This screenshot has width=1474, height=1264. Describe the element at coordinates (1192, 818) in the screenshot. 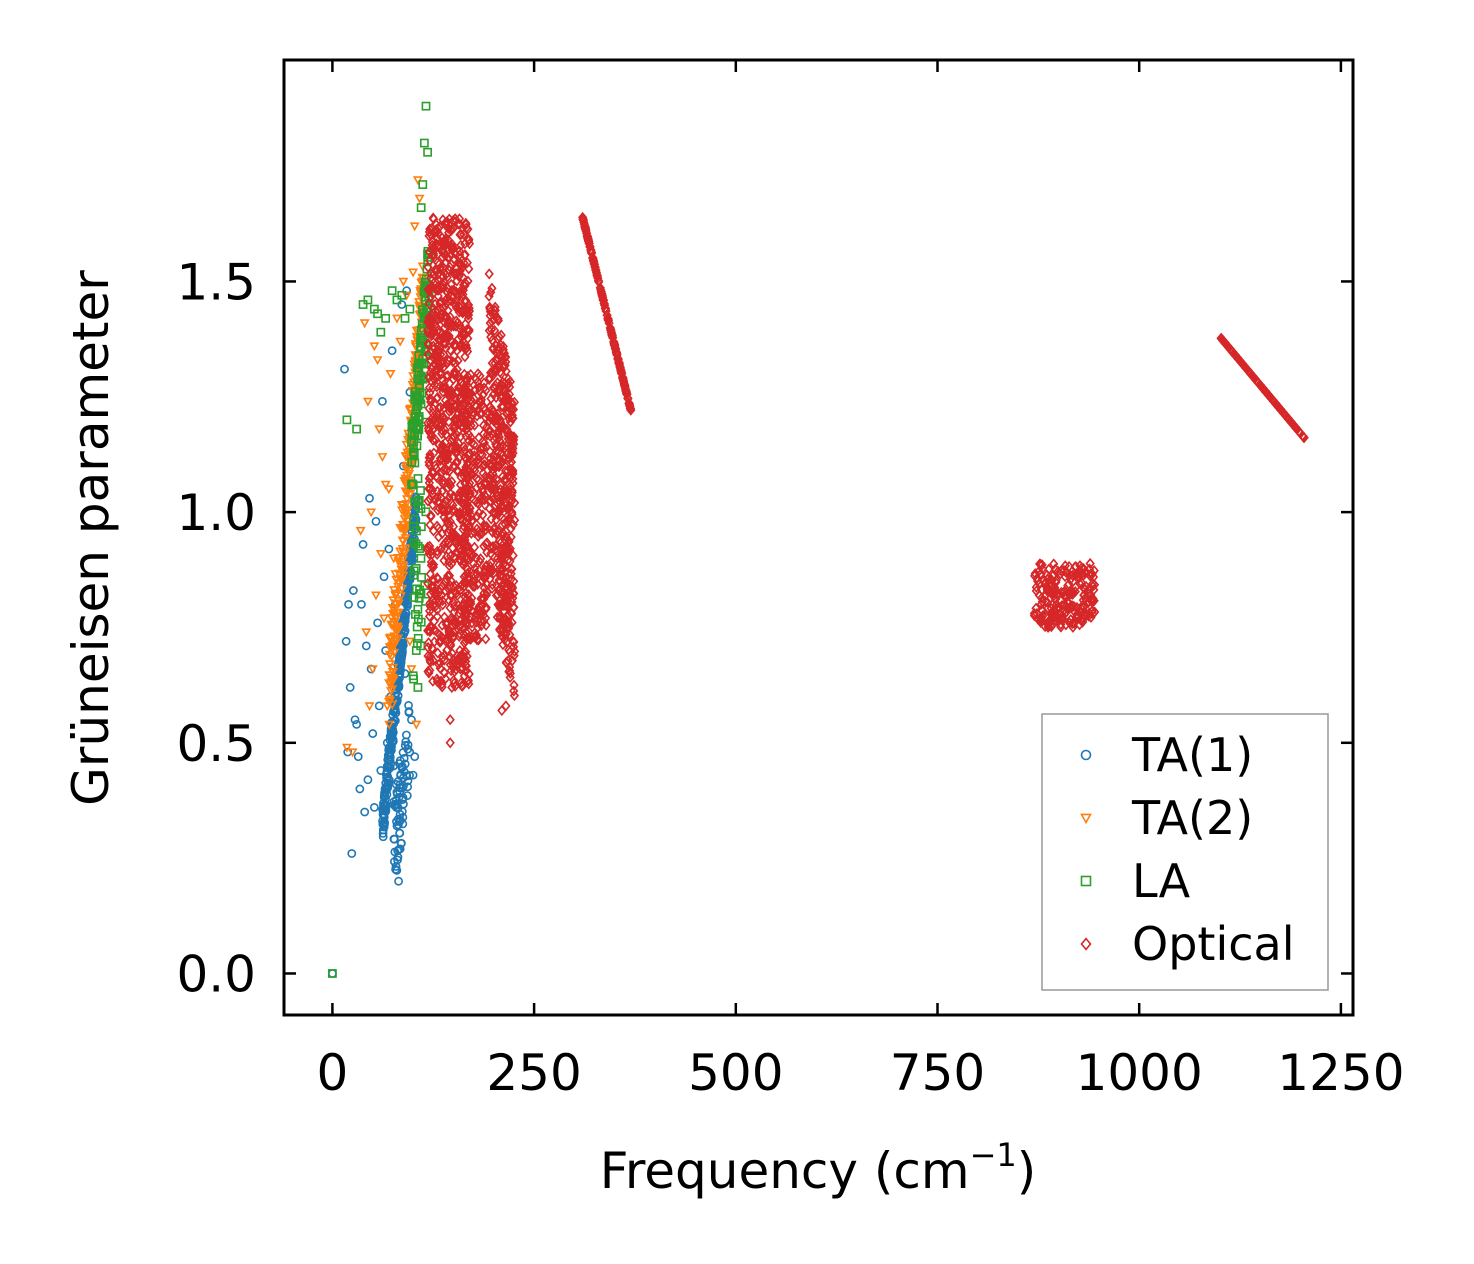

I see `legend-label: TA(2)` at that location.